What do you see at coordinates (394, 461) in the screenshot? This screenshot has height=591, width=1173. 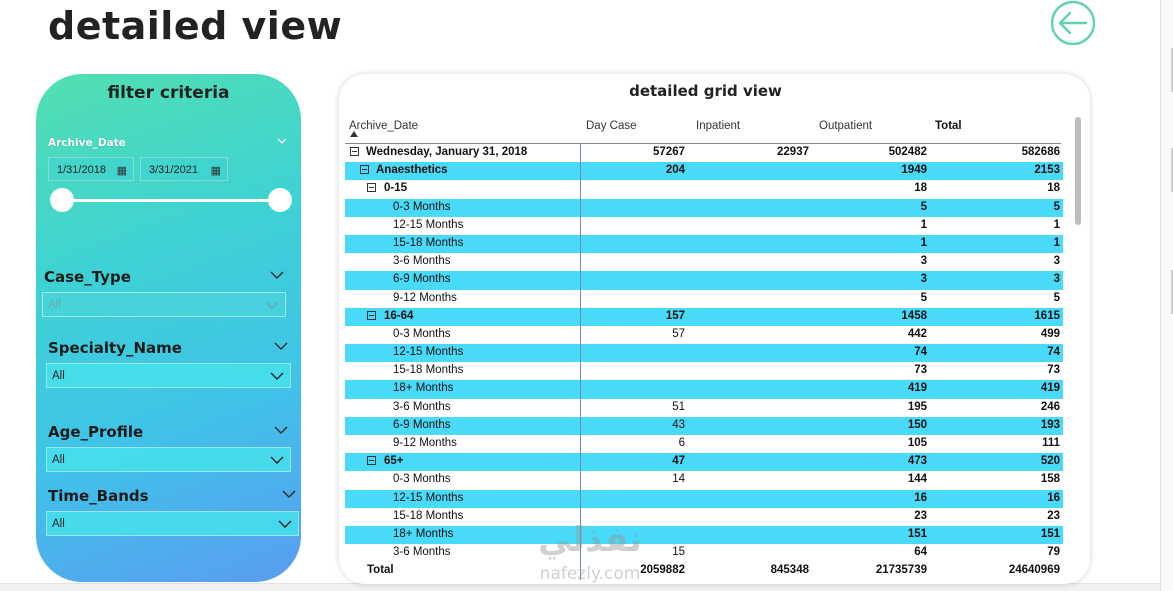 I see `row-label: 65+` at bounding box center [394, 461].